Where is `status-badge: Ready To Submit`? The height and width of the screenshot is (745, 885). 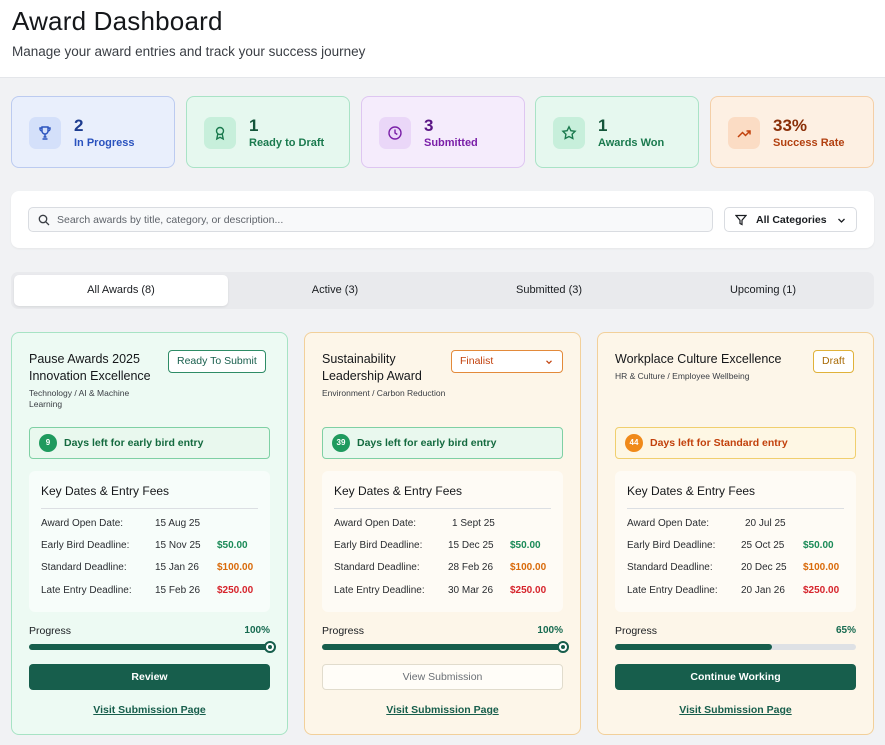 status-badge: Ready To Submit is located at coordinates (217, 361).